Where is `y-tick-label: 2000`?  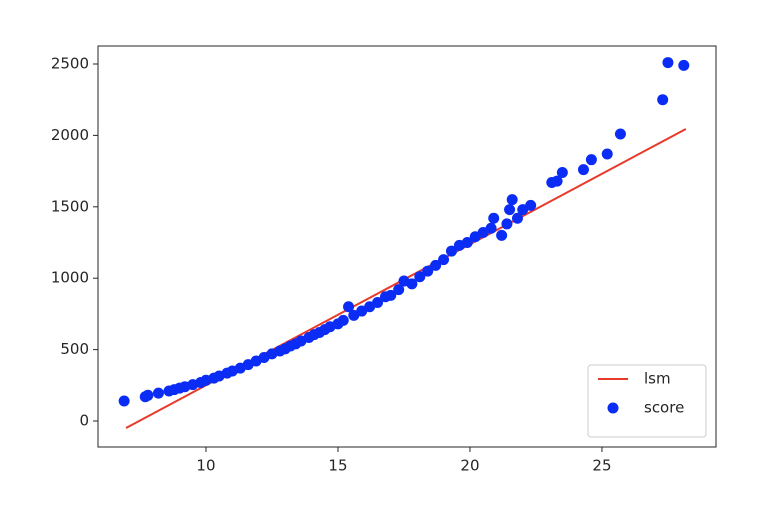
y-tick-label: 2000 is located at coordinates (70, 135).